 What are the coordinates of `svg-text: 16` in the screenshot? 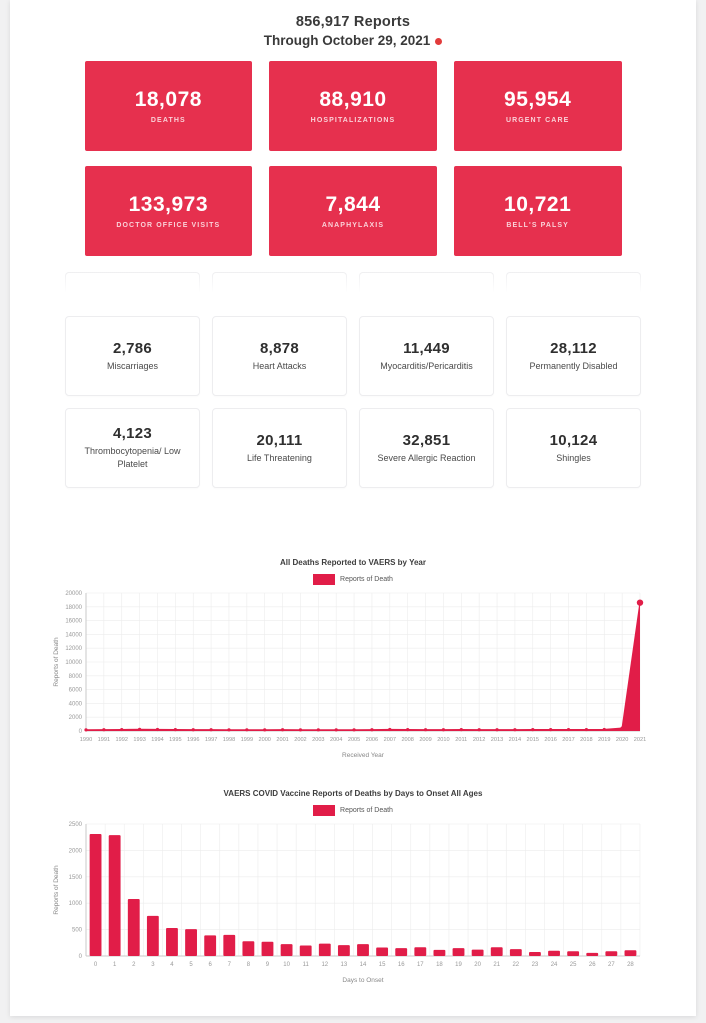 It's located at (401, 965).